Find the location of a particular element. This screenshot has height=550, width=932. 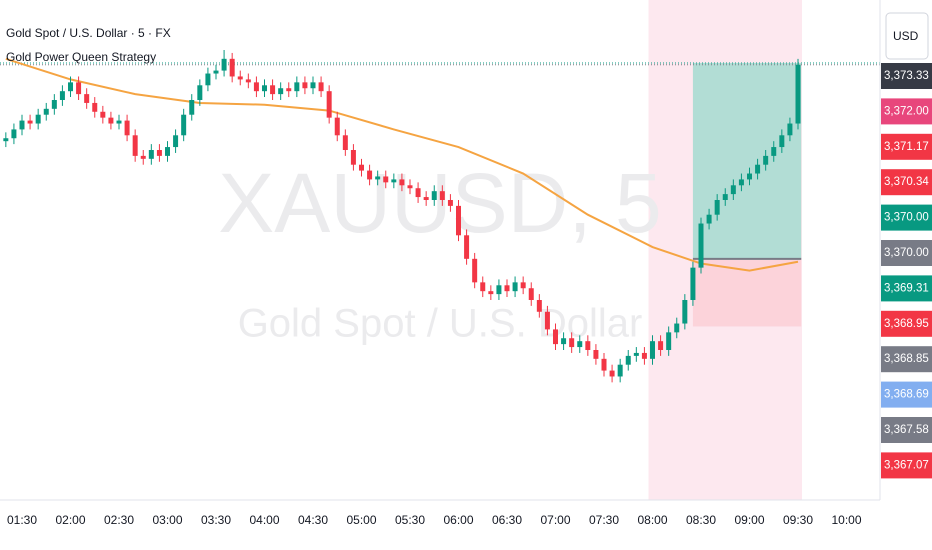

x-tick-label: 04:30 is located at coordinates (313, 520).